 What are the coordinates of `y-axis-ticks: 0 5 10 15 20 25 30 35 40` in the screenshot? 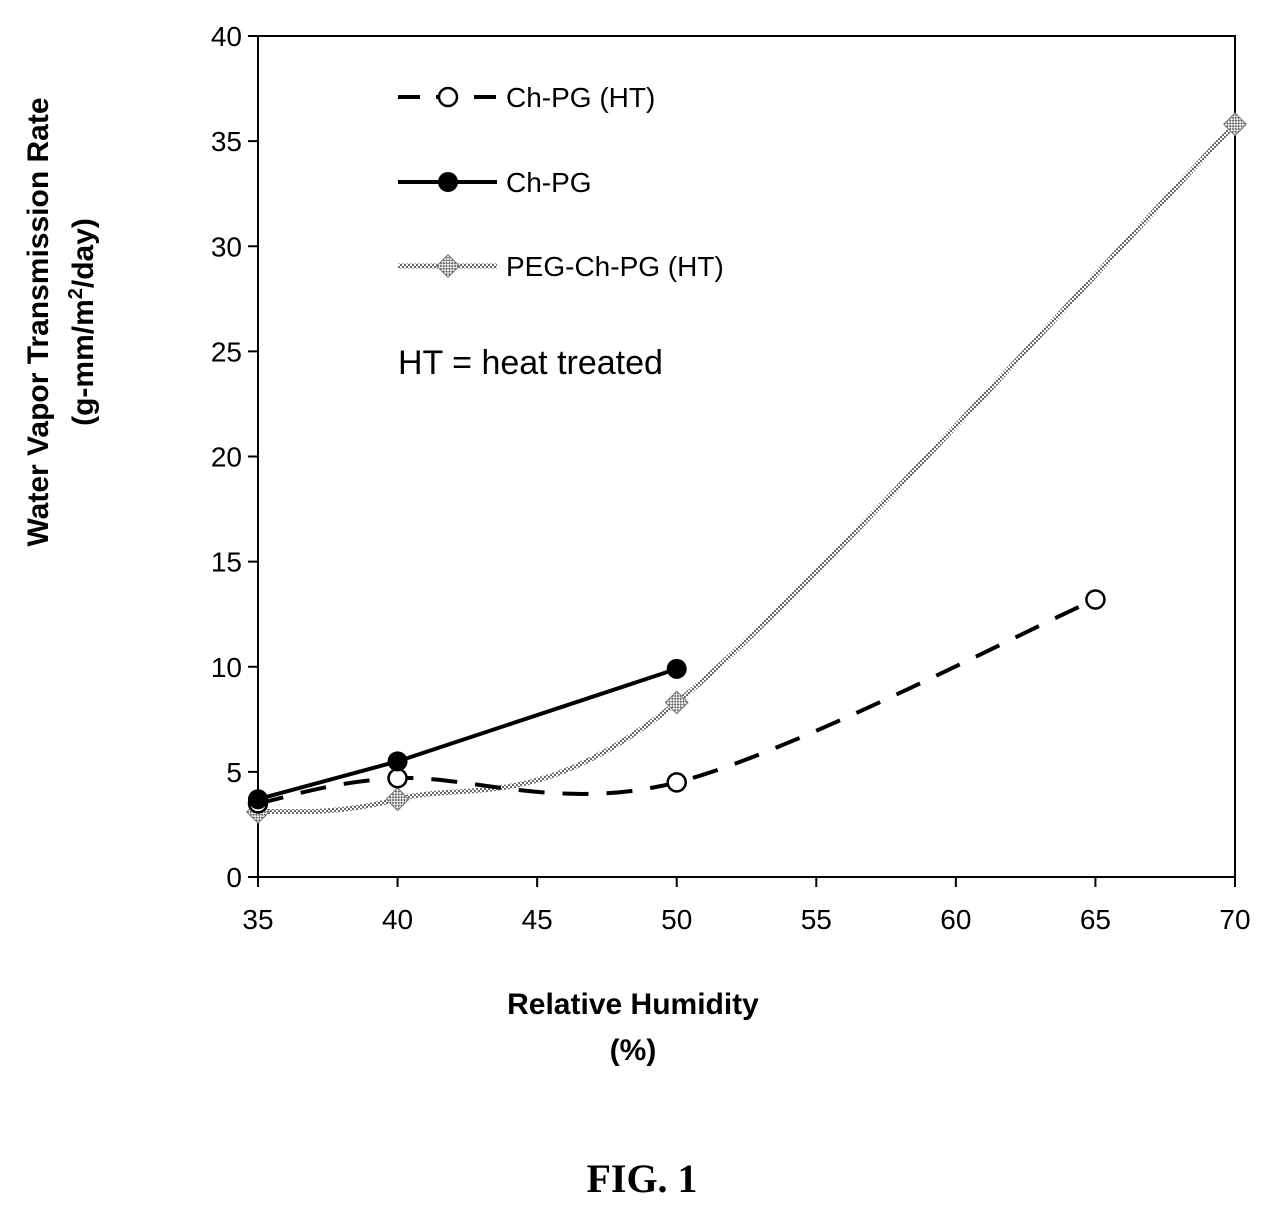 It's located at (234, 457).